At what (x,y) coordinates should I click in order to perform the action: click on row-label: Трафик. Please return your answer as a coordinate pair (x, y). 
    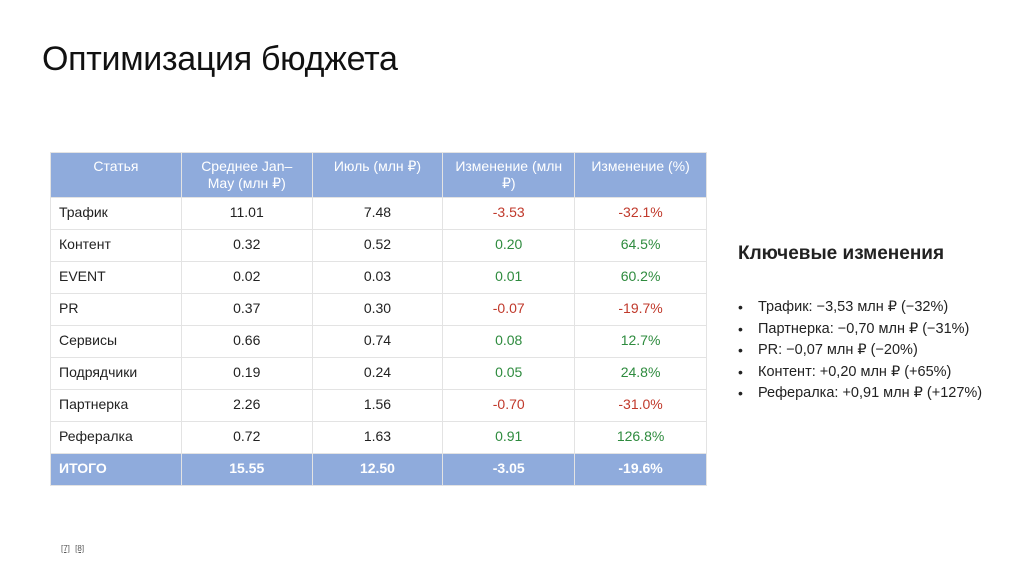
    Looking at the image, I should click on (116, 213).